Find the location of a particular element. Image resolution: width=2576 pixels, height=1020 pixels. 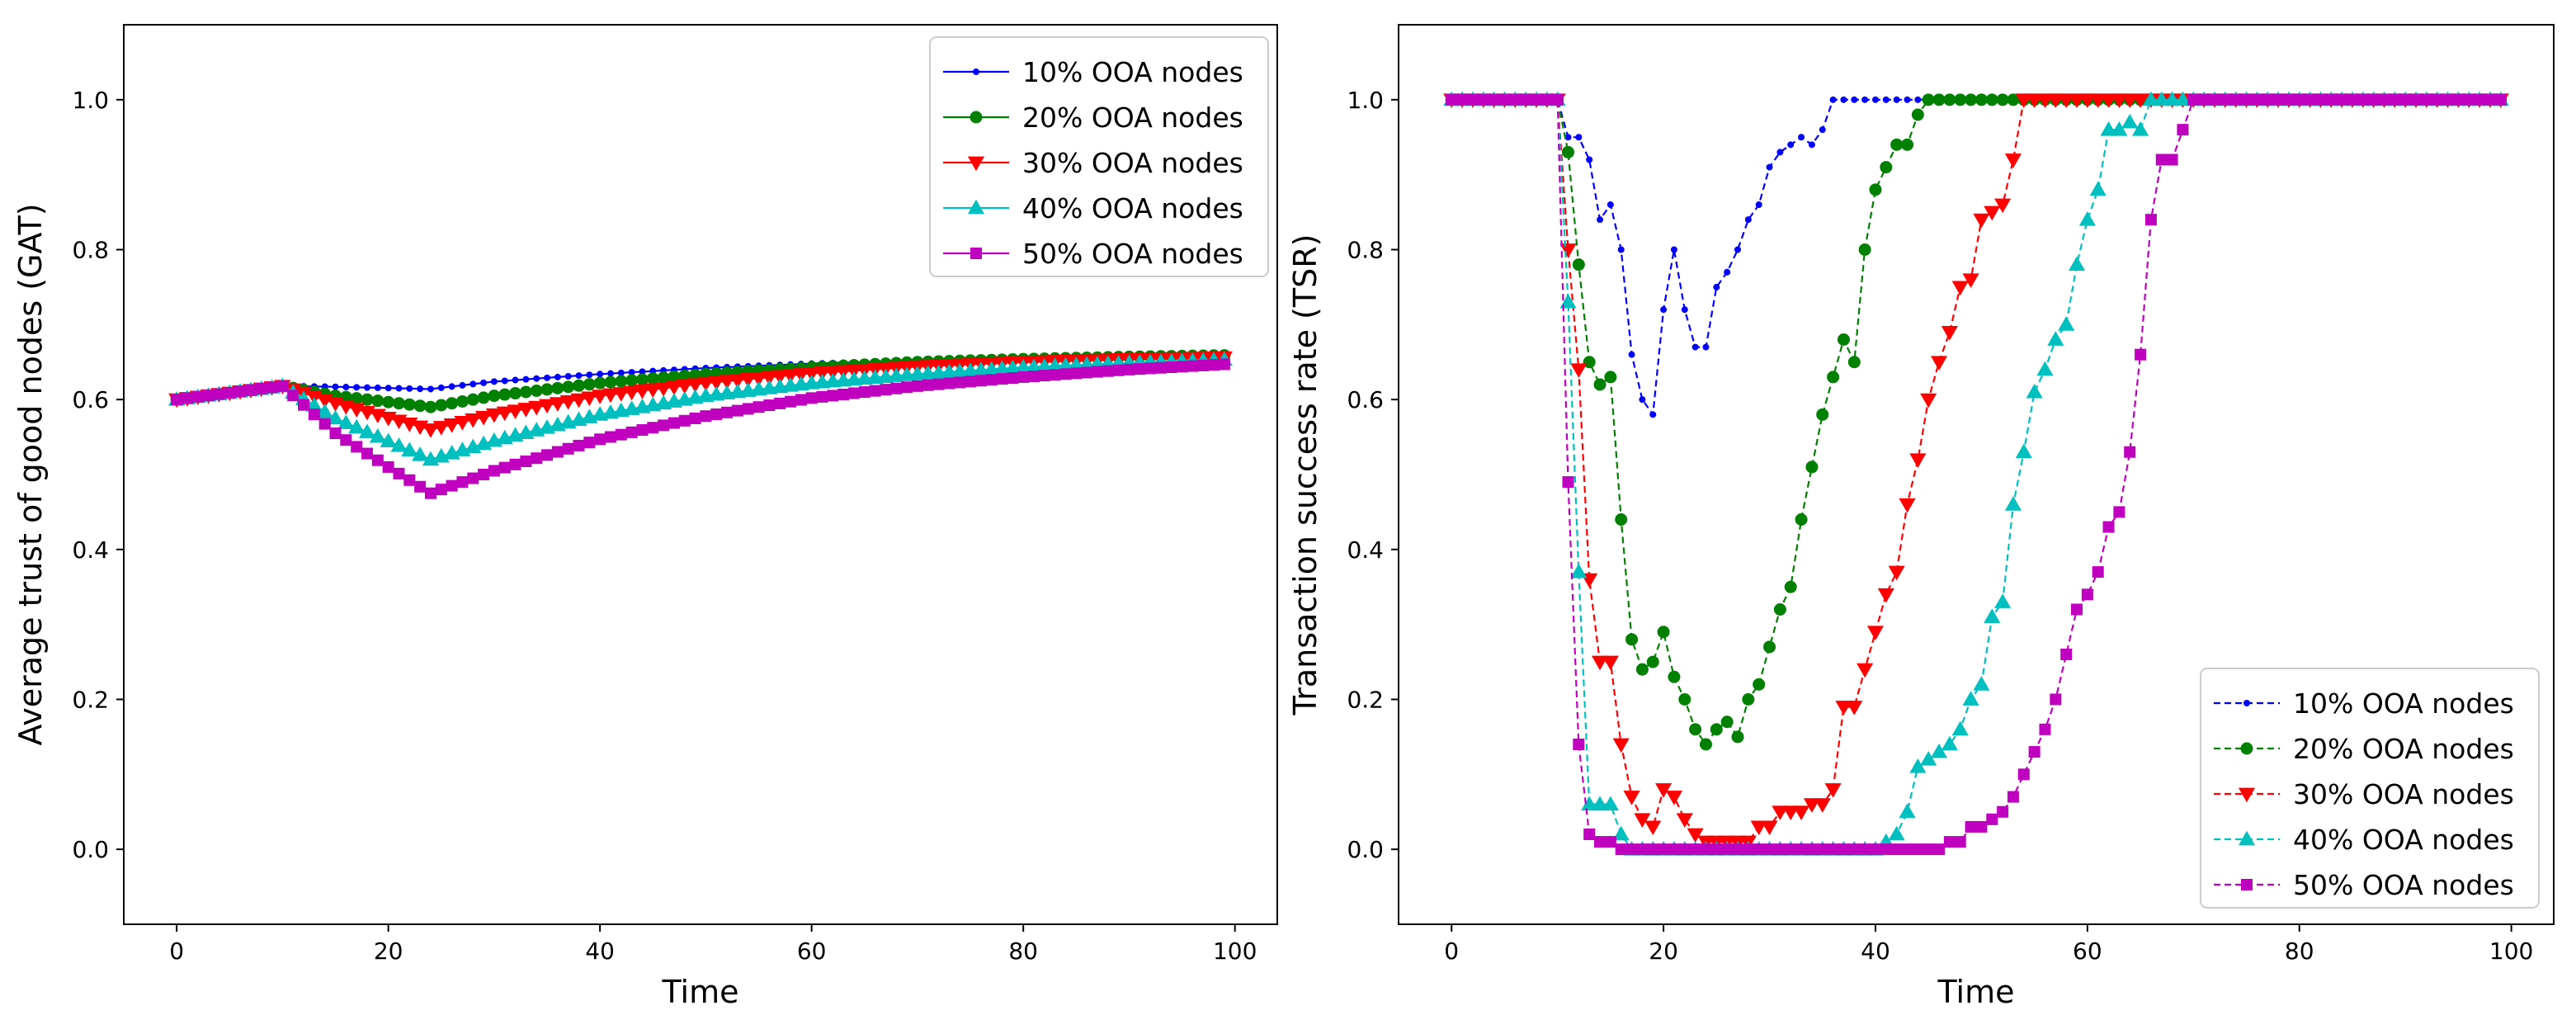

gat-x-tick-label: 0 is located at coordinates (176, 951).